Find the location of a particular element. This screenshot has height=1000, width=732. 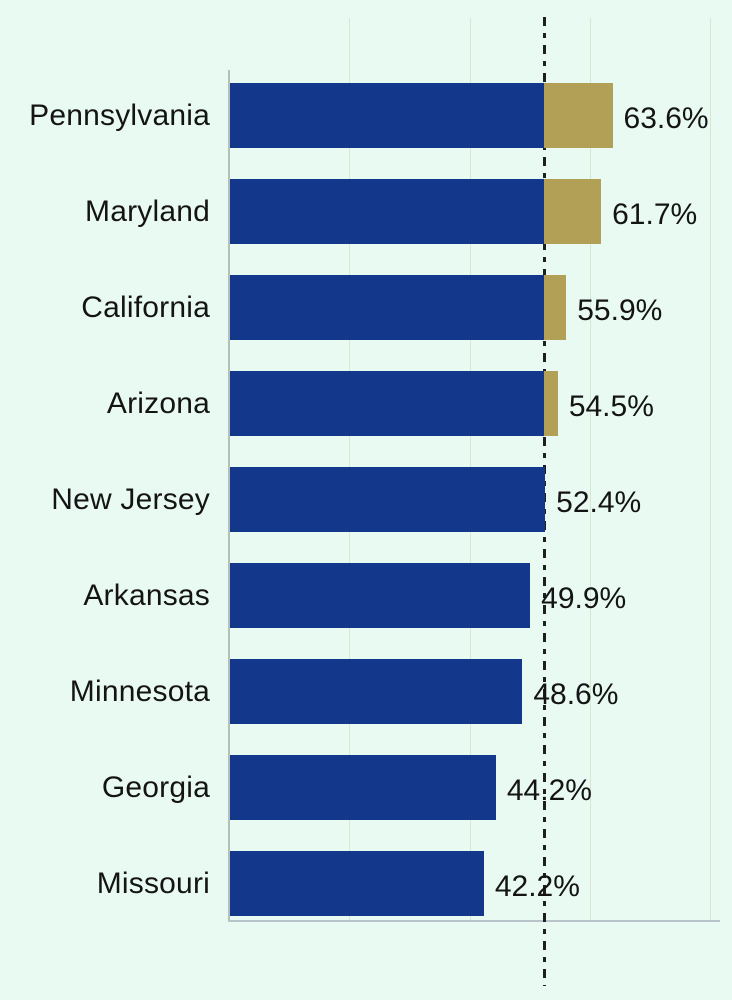

value-label-california: 55.9% is located at coordinates (620, 310).